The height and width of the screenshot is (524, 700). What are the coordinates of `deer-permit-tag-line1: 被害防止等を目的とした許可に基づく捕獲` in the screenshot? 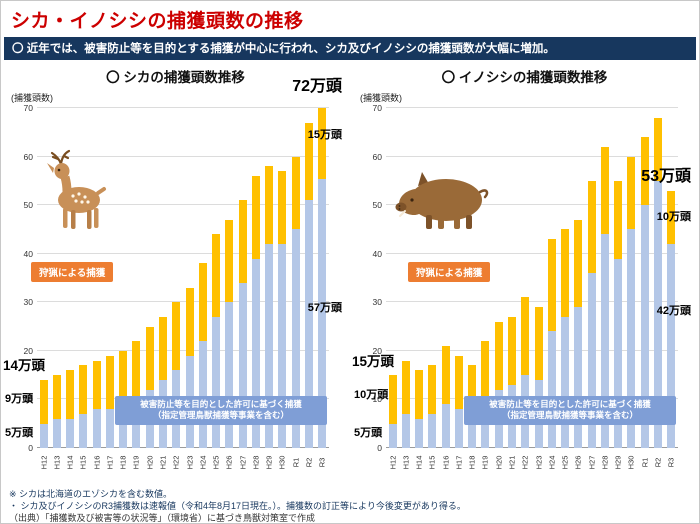 It's located at (221, 404).